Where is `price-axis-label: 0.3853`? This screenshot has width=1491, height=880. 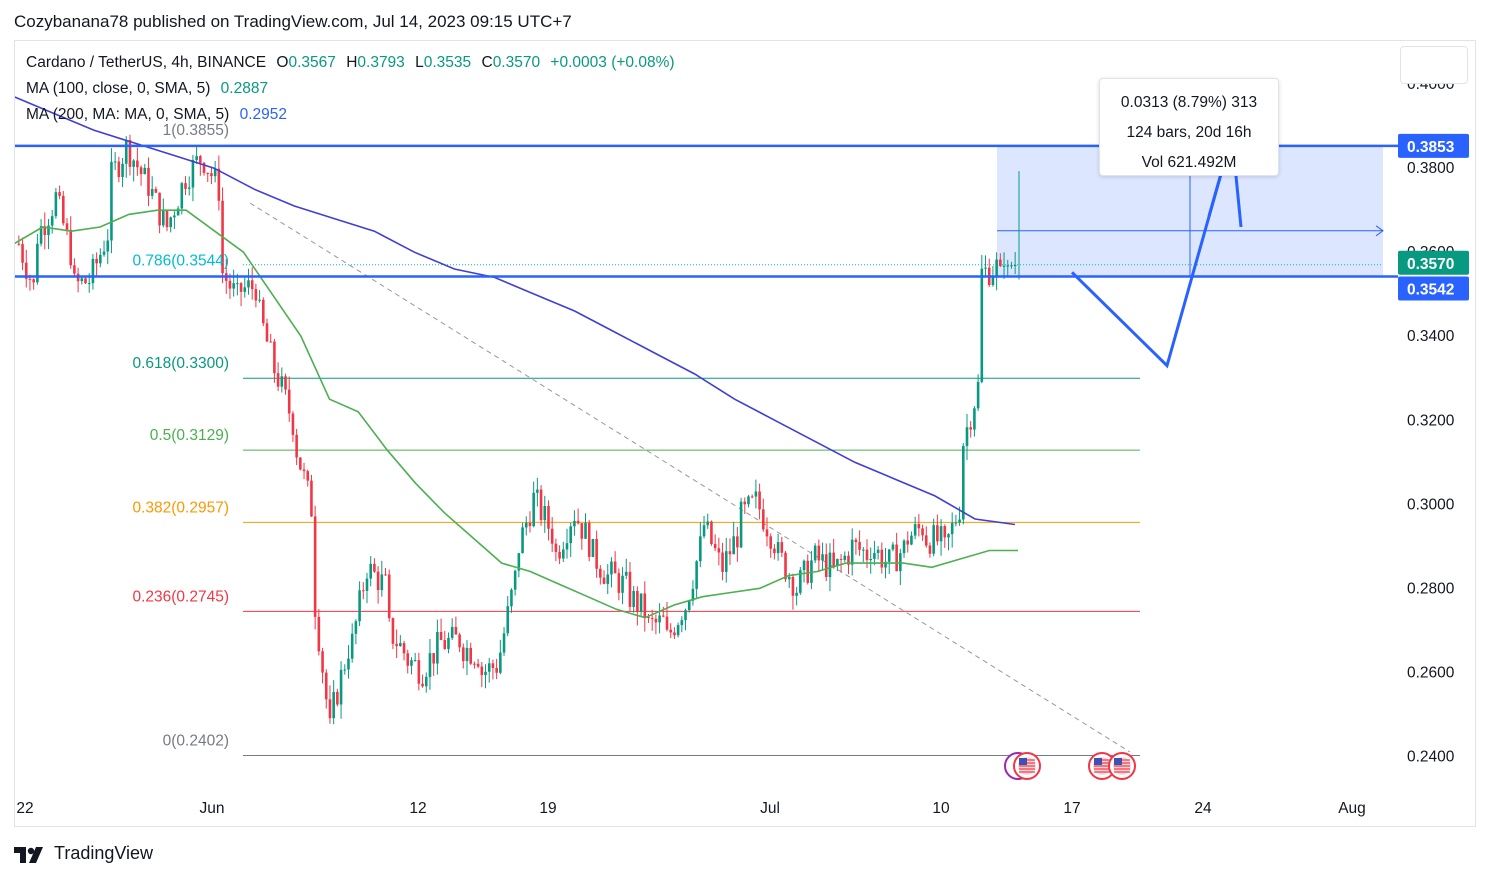
price-axis-label: 0.3853 is located at coordinates (1431, 147).